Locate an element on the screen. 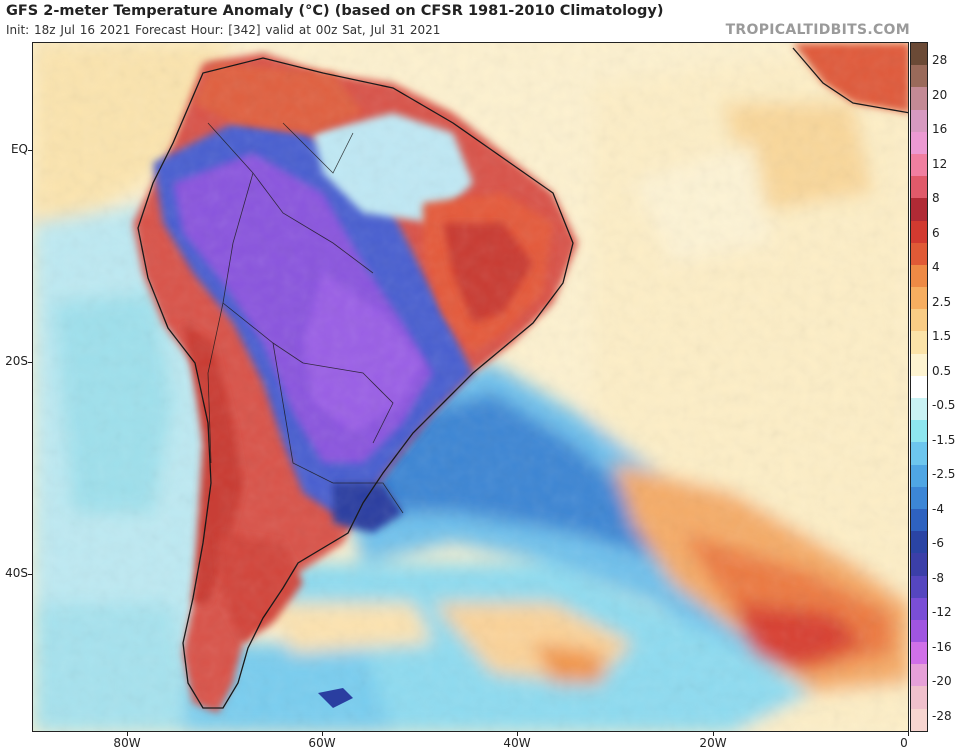 The height and width of the screenshot is (750, 960). color-scale-label: -20 is located at coordinates (942, 681).